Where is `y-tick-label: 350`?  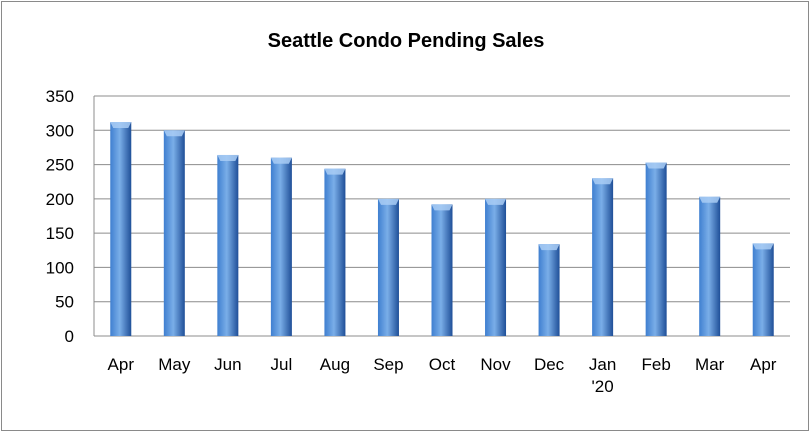
y-tick-label: 350 is located at coordinates (60, 96).